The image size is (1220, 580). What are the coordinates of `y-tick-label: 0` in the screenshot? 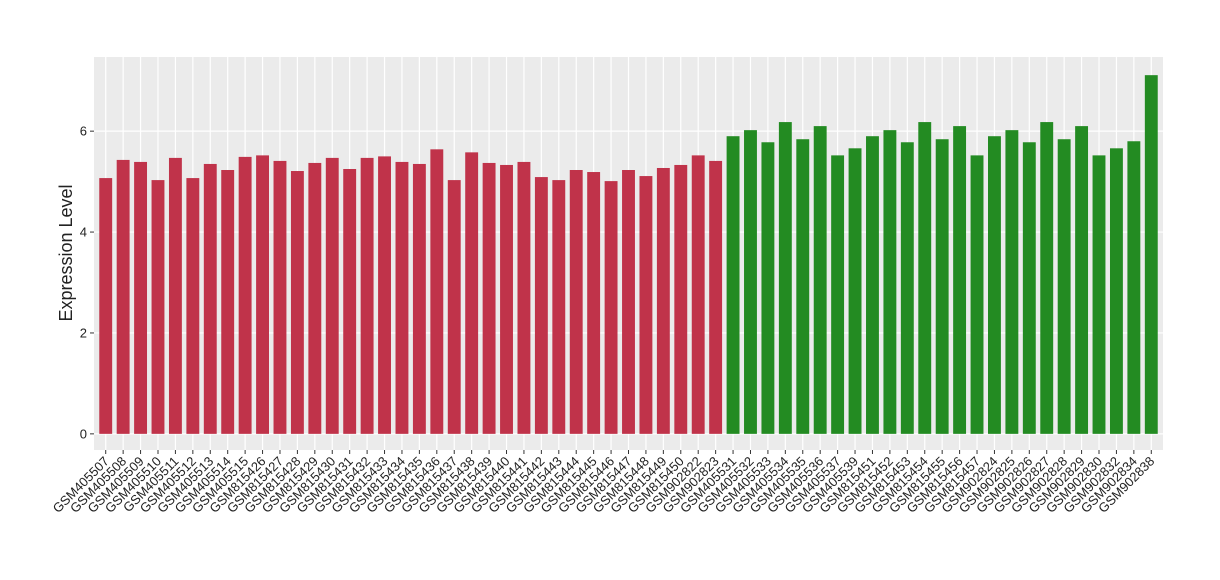 It's located at (83, 433).